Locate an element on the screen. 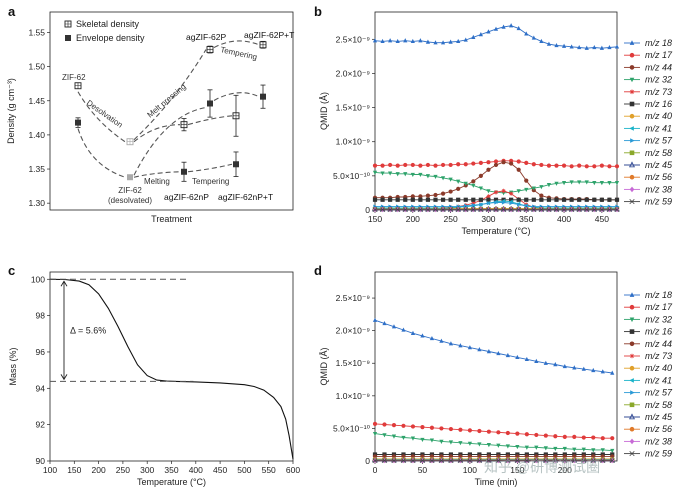 The height and width of the screenshot is (497, 677). series-line is located at coordinates (495, 182).